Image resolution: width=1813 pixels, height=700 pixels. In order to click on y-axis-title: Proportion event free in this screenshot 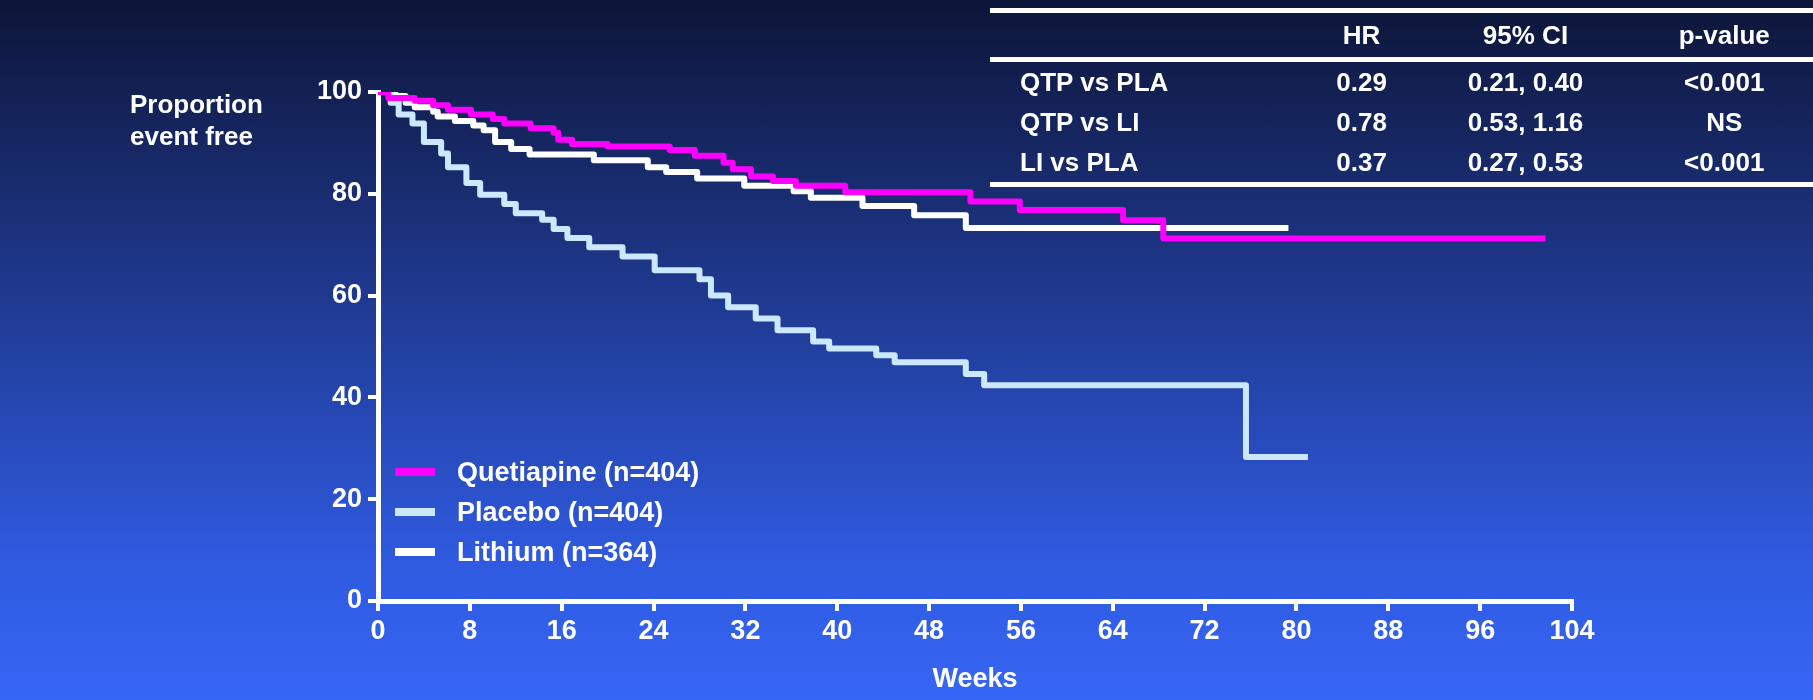, I will do `click(196, 120)`.